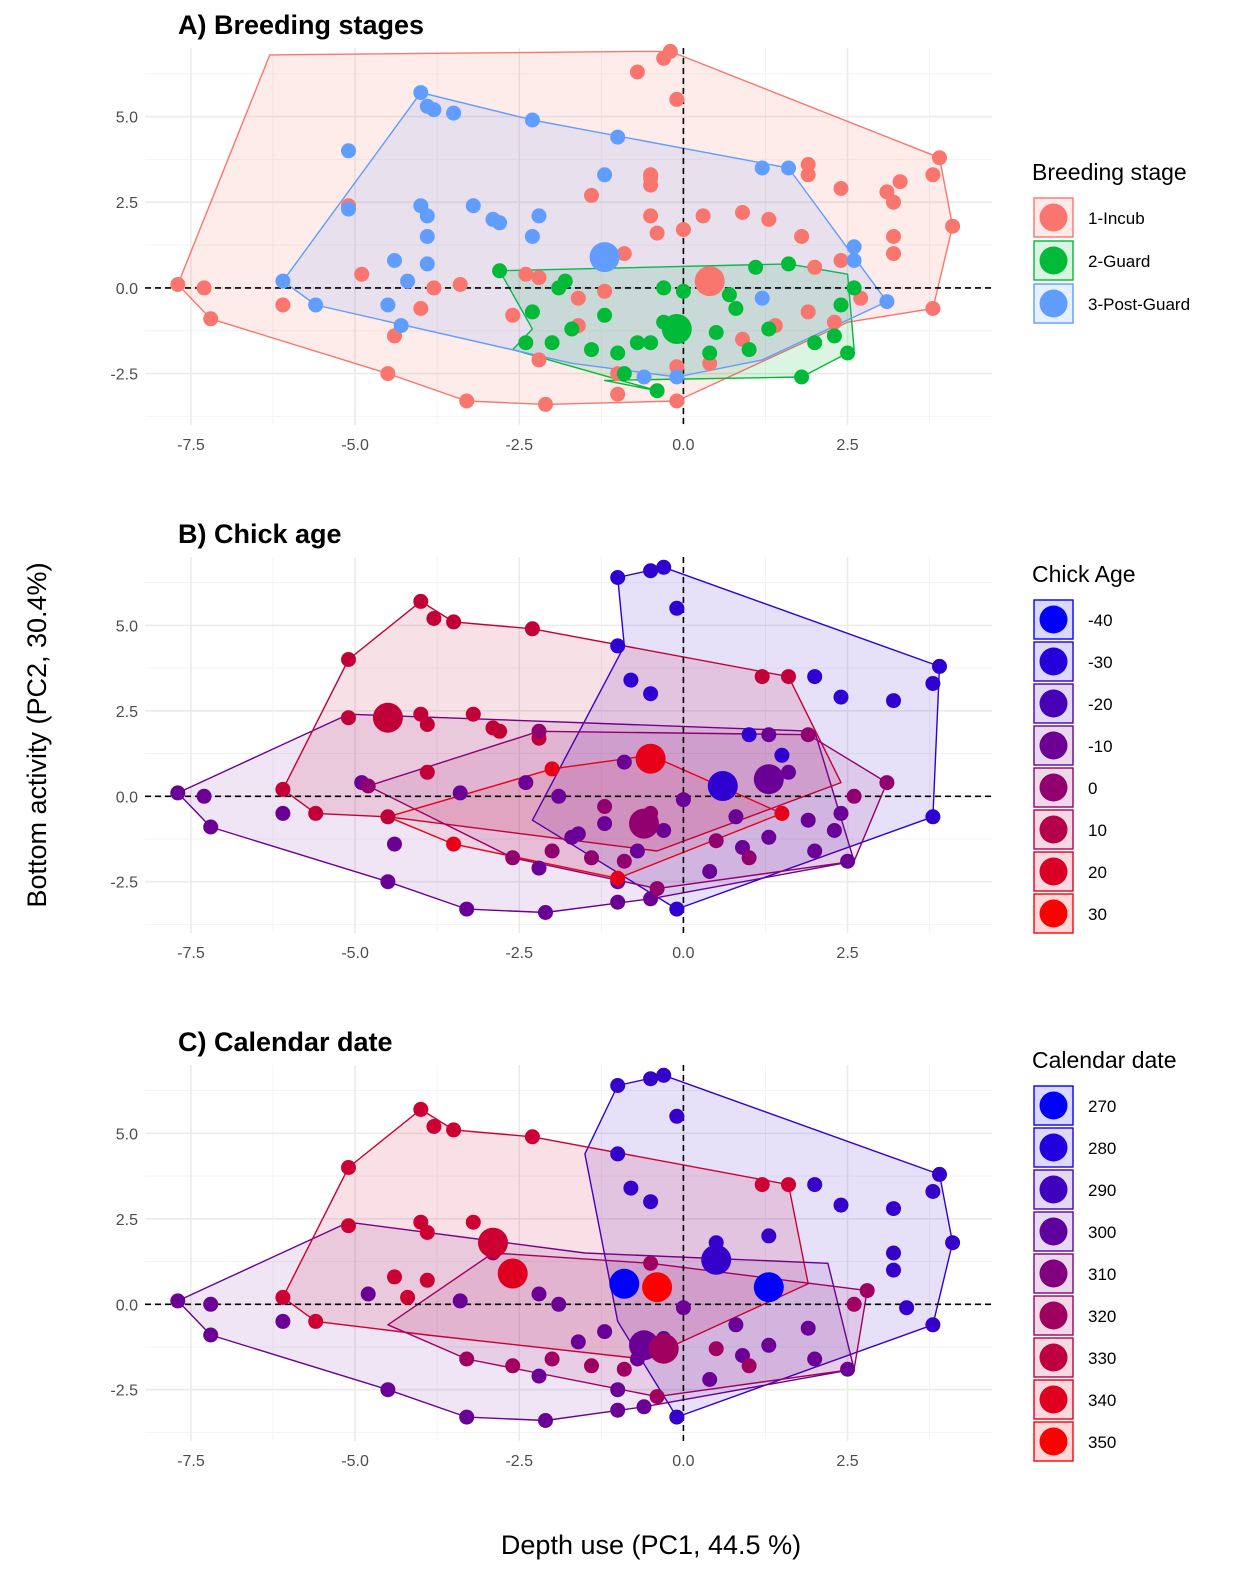  What do you see at coordinates (124, 375) in the screenshot?
I see `y-tick-label: -2.5` at bounding box center [124, 375].